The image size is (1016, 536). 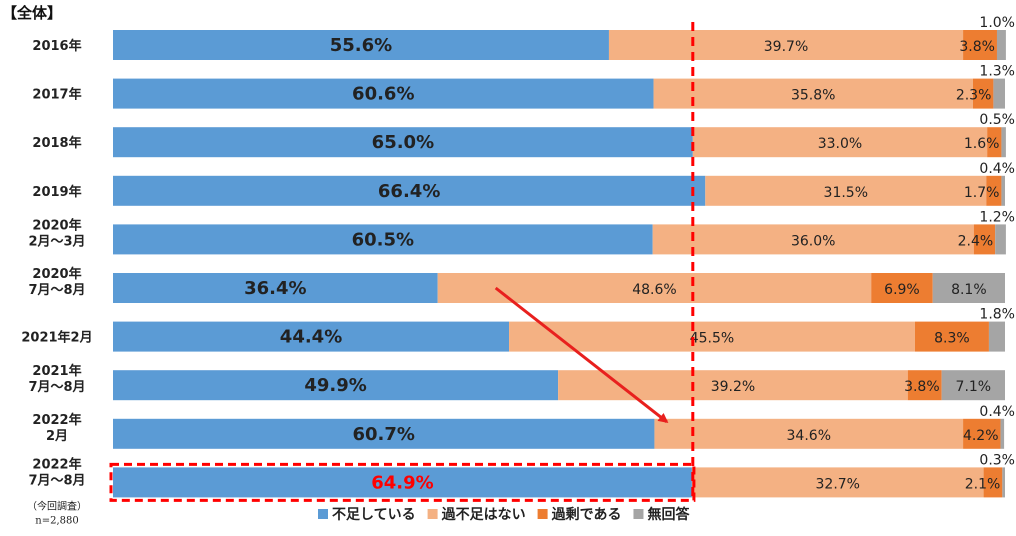 What do you see at coordinates (56, 46) in the screenshot?
I see `category-label: 2016年` at bounding box center [56, 46].